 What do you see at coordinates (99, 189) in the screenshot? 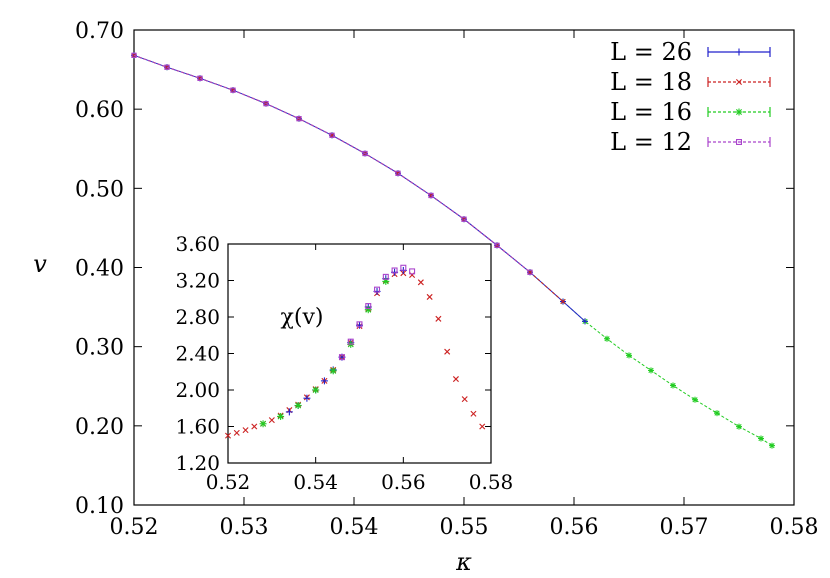
I see `y-tick-label: 0.50` at bounding box center [99, 189].